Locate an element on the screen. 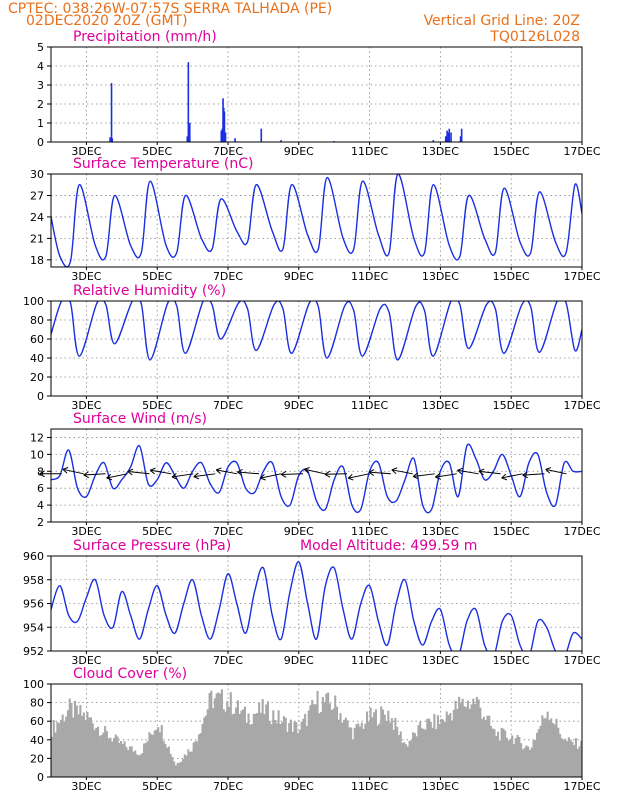 Image resolution: width=618 pixels, height=800 pixels. panel-title: Surface Wind (m/s) is located at coordinates (140, 419).